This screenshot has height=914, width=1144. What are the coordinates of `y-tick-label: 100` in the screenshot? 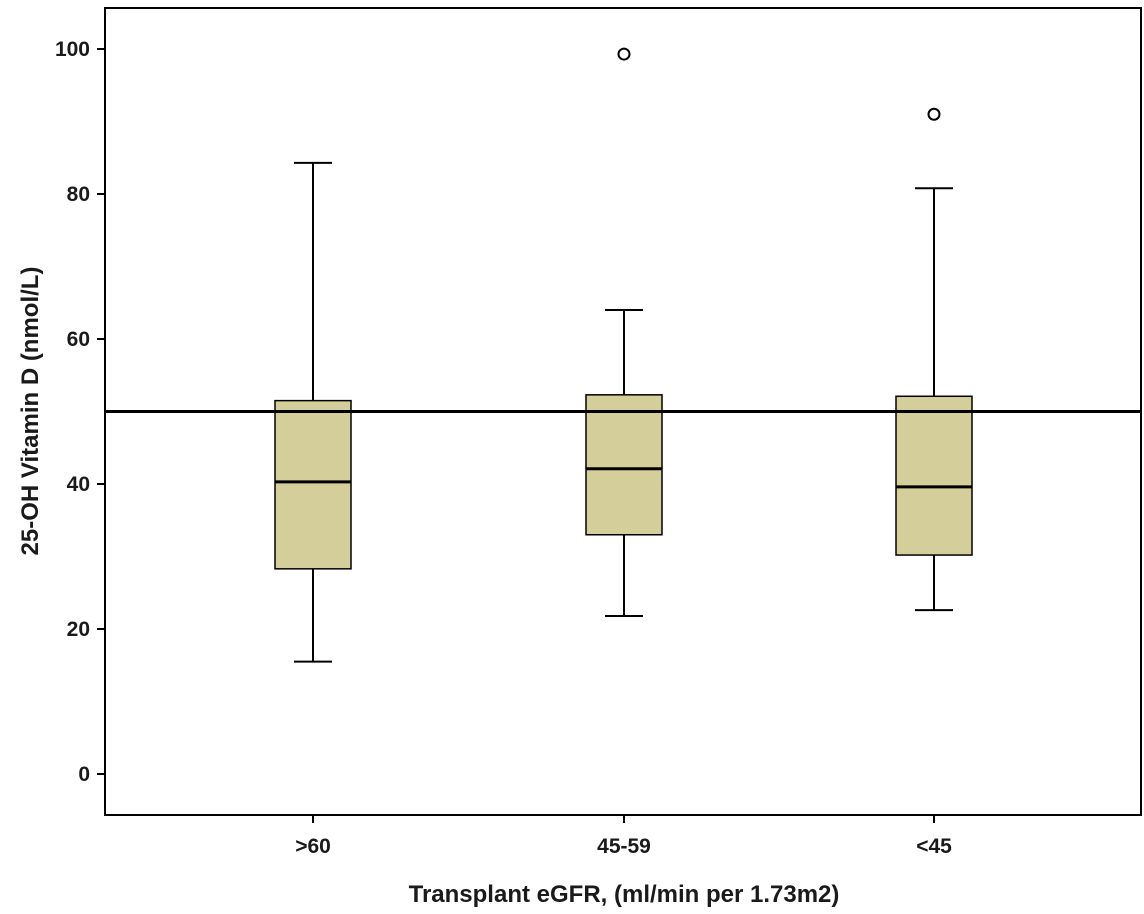 It's located at (72, 49).